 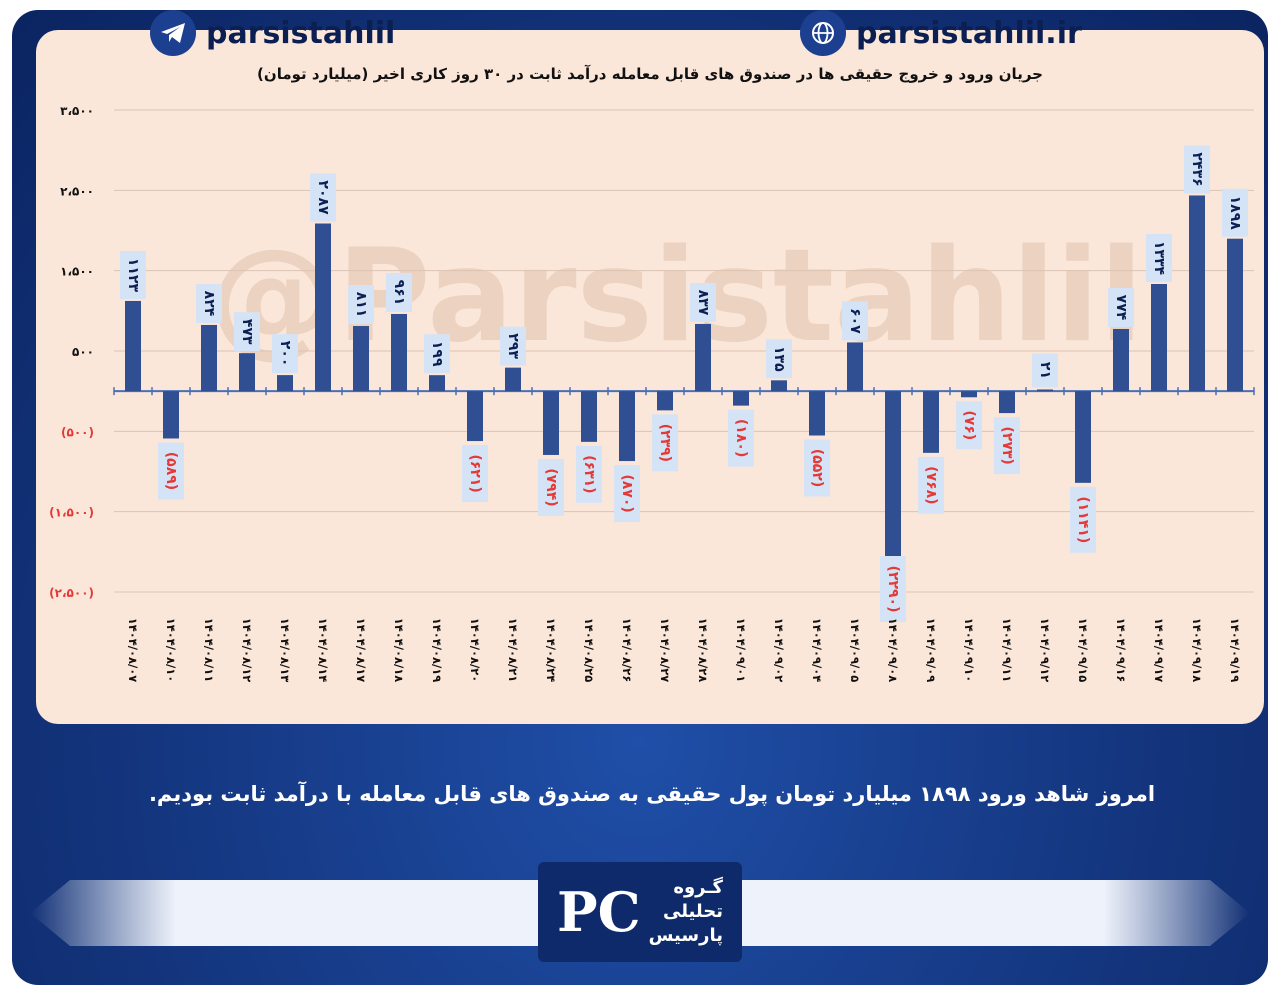 I want to click on website-url: parsistahlil.ir, so click(x=969, y=33).